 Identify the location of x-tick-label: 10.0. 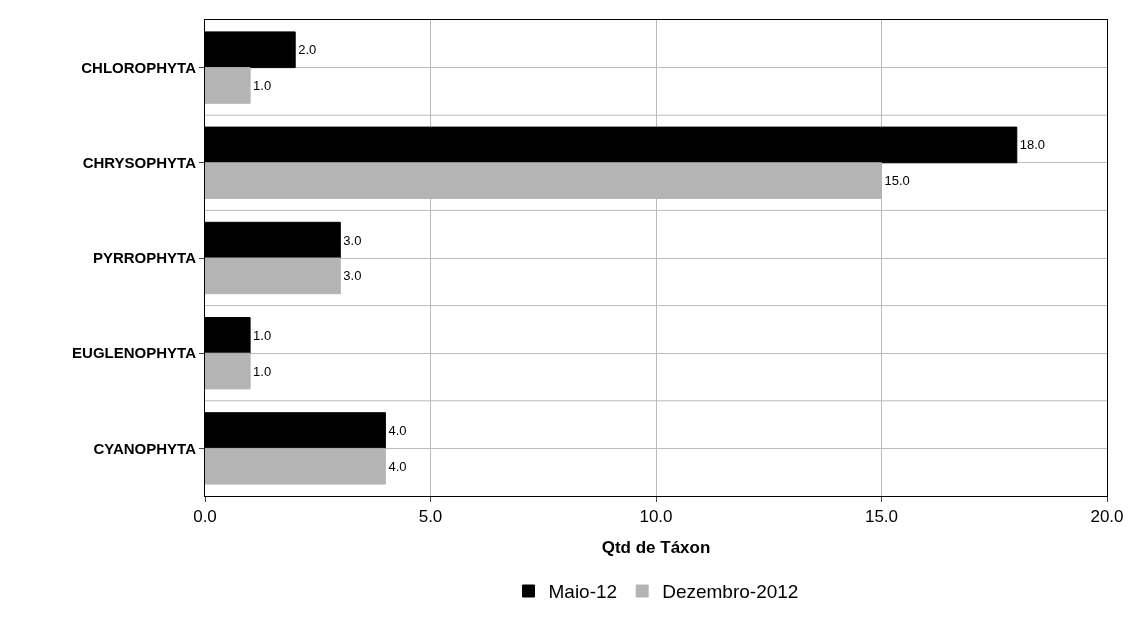
(656, 517).